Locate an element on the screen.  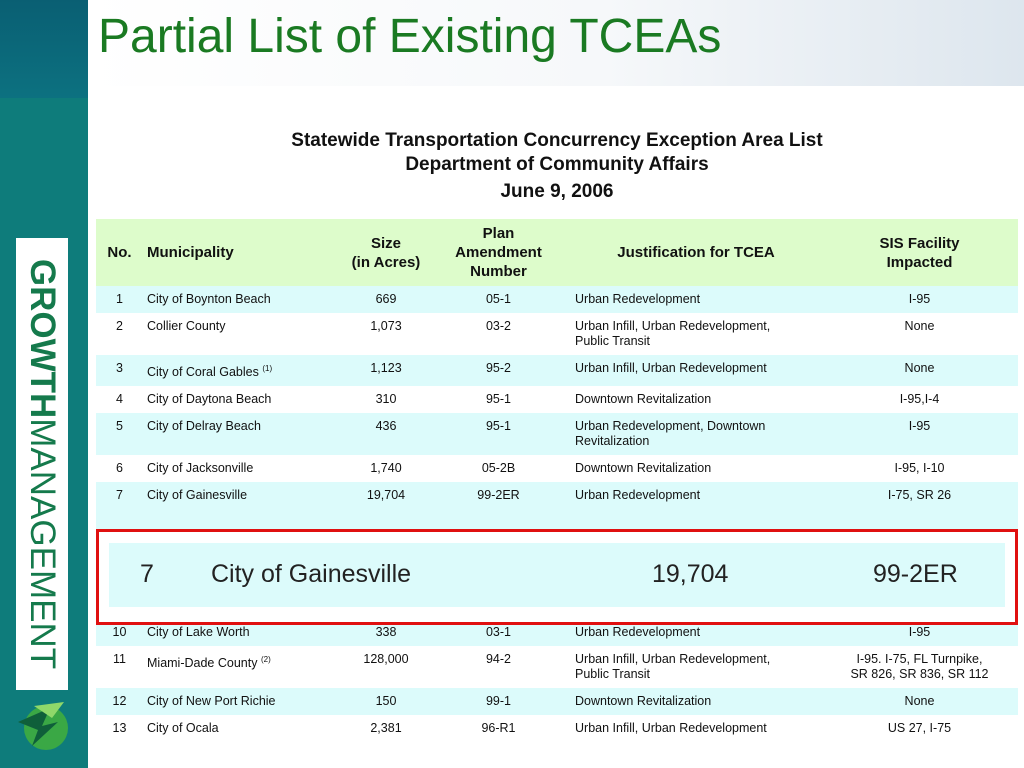
cell-sis-line1: I-95,I-4 is located at coordinates (919, 399).